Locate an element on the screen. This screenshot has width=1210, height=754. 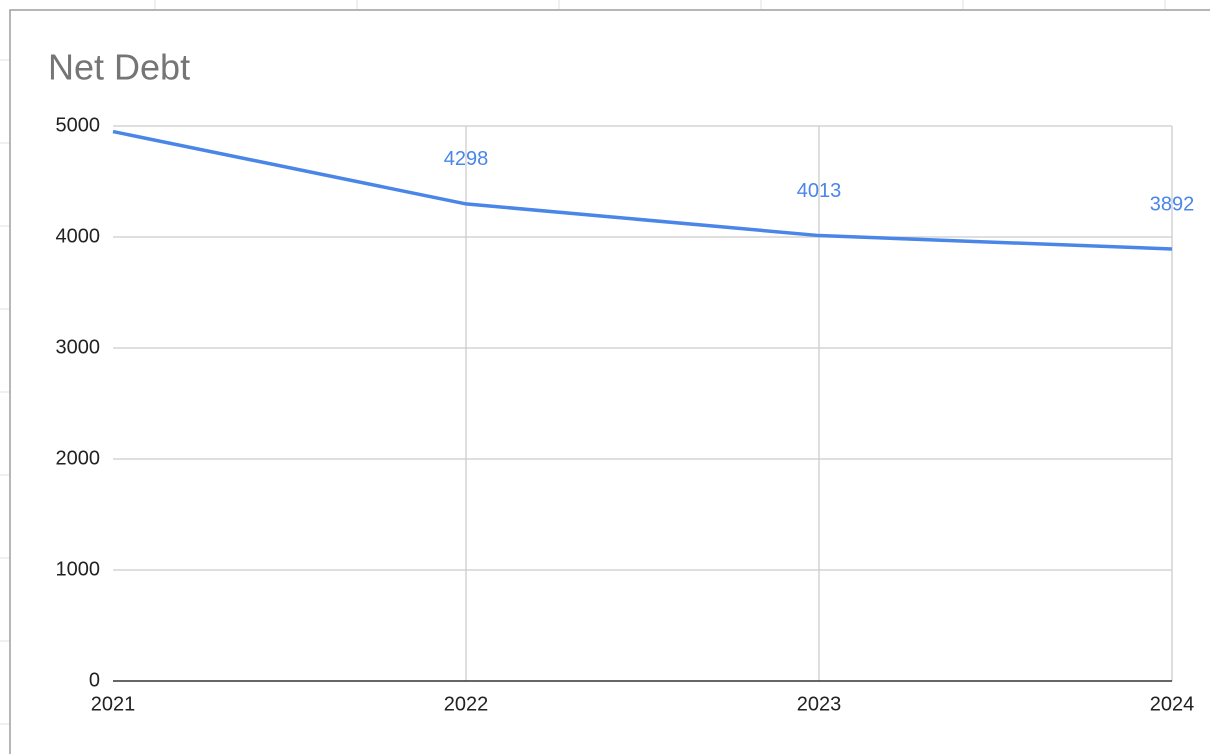
x-tick-label: 2021 is located at coordinates (113, 704).